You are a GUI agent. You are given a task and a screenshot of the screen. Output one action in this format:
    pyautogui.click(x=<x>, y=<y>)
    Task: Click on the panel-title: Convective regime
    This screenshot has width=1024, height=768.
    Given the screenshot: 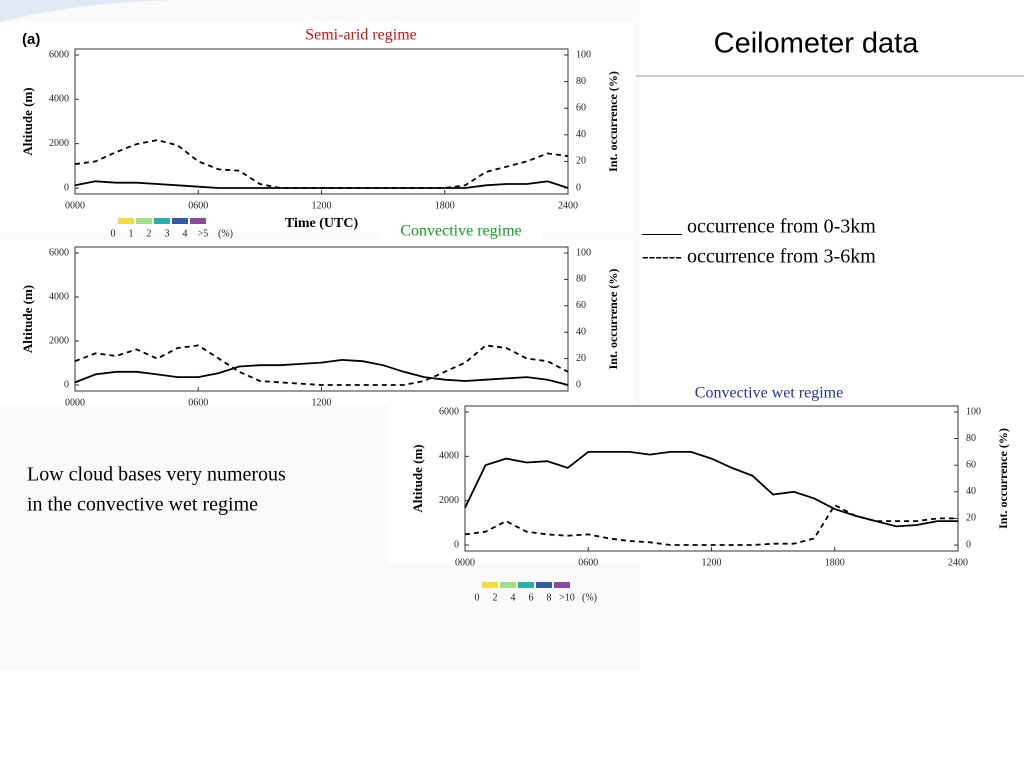 What is the action you would take?
    pyautogui.click(x=460, y=231)
    